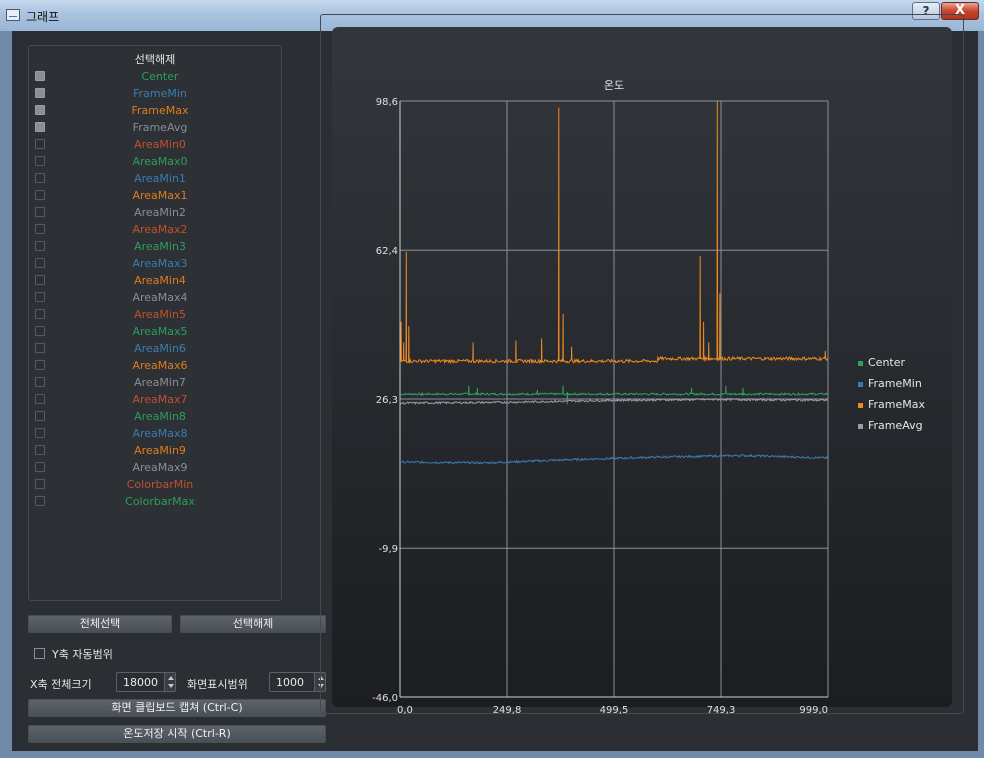 This screenshot has height=758, width=984. Describe the element at coordinates (177, 734) in the screenshot. I see `temperature-save-button: 온도저장 시작 (Ctrl-R)` at that location.